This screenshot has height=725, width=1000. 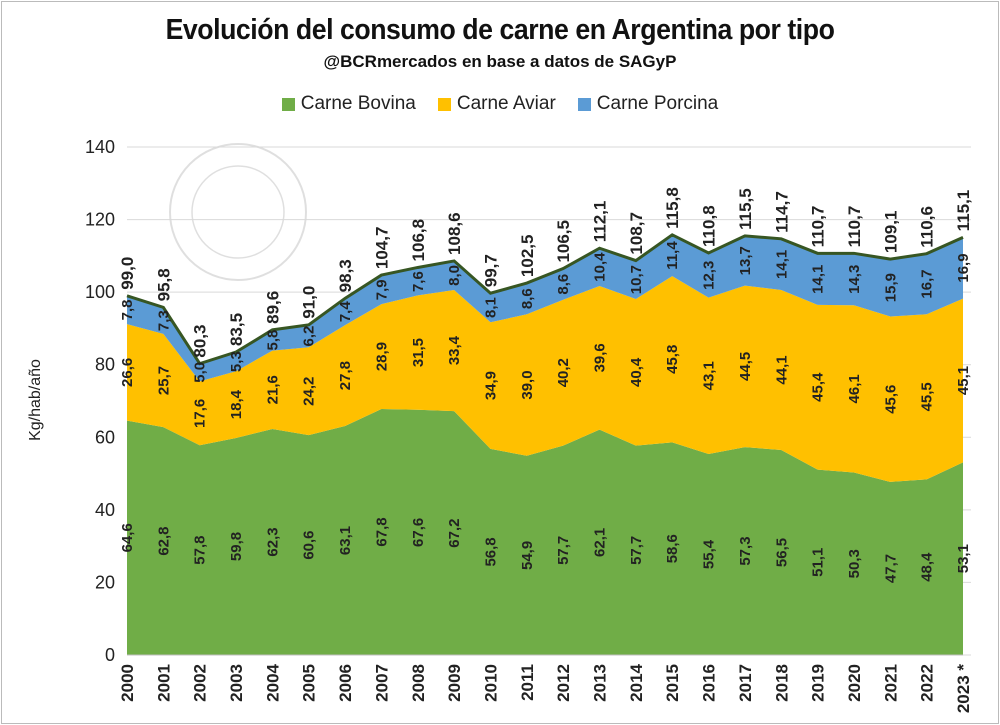 I want to click on x-tick-label: 2012, so click(x=563, y=683).